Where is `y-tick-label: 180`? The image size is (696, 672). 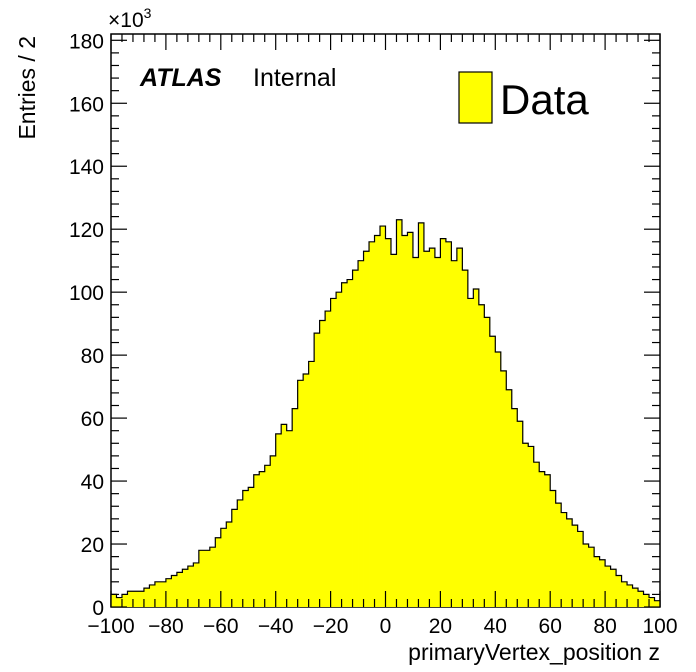 y-tick-label: 180 is located at coordinates (86, 41).